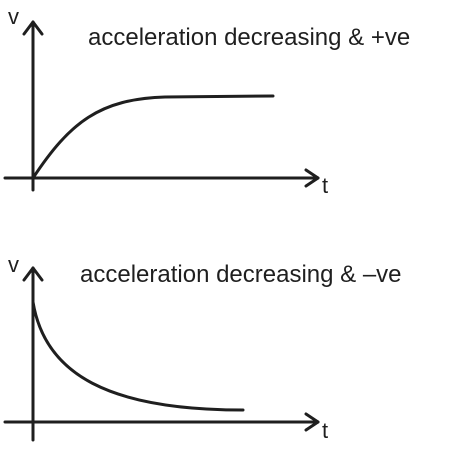 The width and height of the screenshot is (474, 450). Describe the element at coordinates (312, 422) in the screenshot. I see `graph-2-x-axis-arrowhead` at that location.